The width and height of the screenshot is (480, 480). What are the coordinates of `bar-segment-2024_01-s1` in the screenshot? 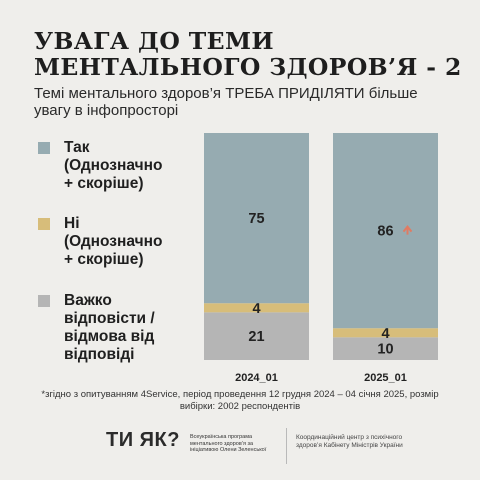 It's located at (256, 308).